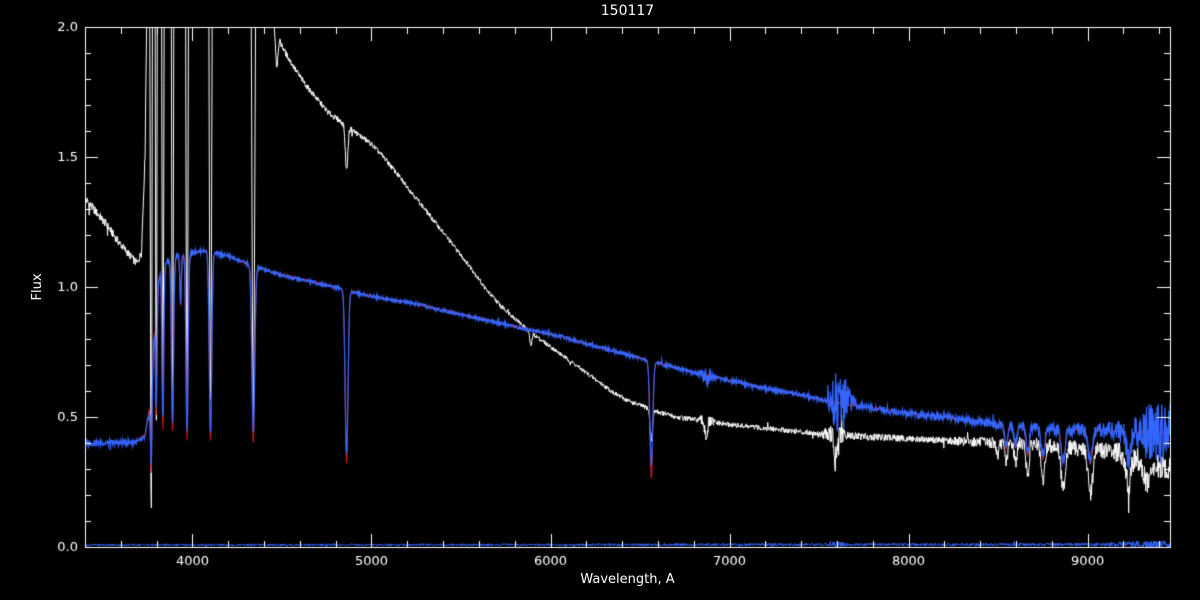  What do you see at coordinates (627, 11) in the screenshot?
I see `chart-title: 150117` at bounding box center [627, 11].